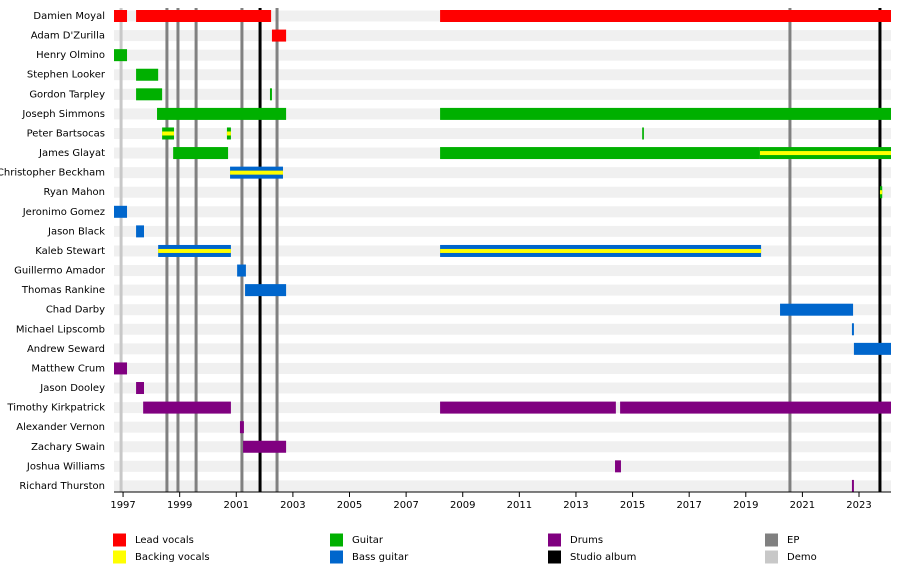 Image resolution: width=900 pixels, height=570 pixels. What do you see at coordinates (66, 133) in the screenshot?
I see `member-name: Peter Bartsocas` at bounding box center [66, 133].